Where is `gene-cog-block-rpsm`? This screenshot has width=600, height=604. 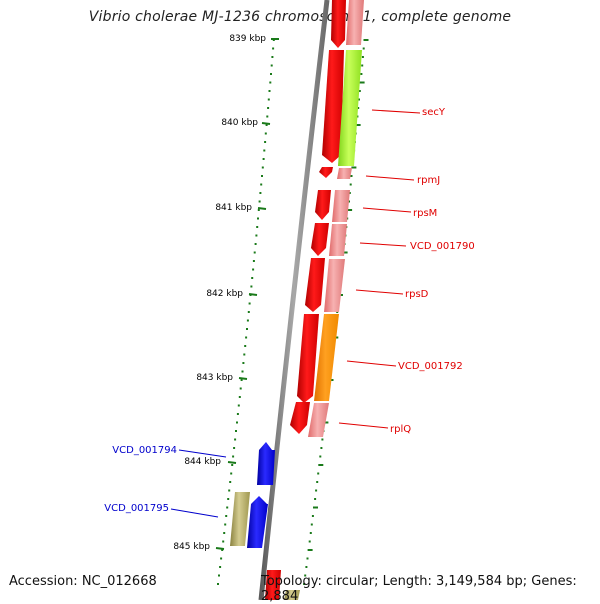
gene-cog-block-rpsm is located at coordinates (341, 206).